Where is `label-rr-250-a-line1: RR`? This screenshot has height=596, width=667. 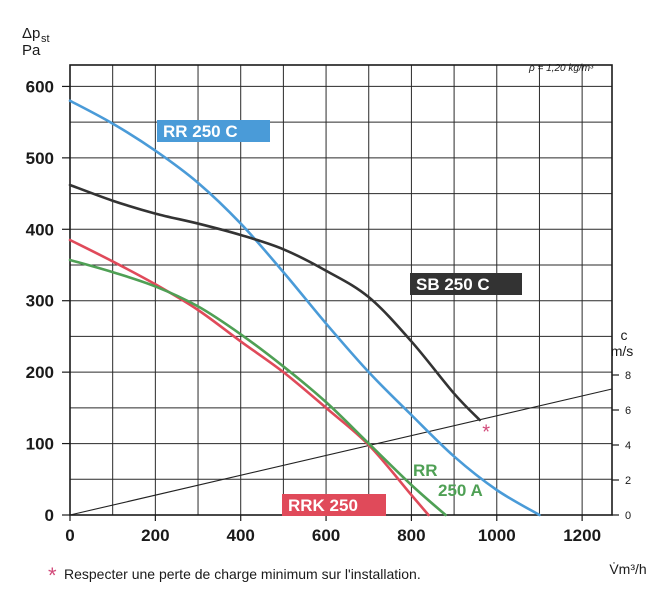
label-rr-250-a-line1: RR is located at coordinates (425, 470).